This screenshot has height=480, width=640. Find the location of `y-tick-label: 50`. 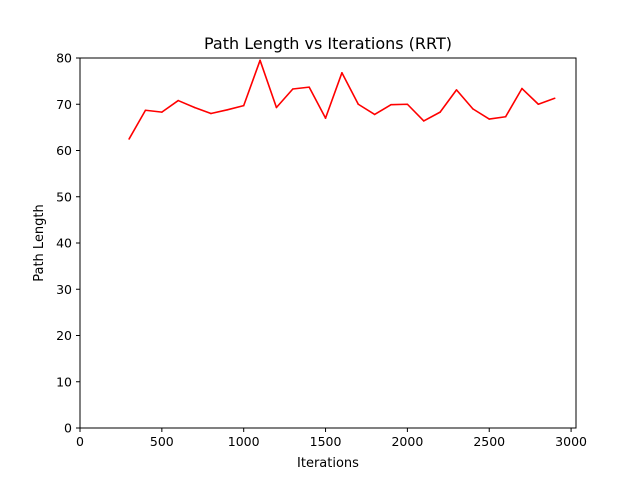

y-tick-label: 50 is located at coordinates (64, 196).